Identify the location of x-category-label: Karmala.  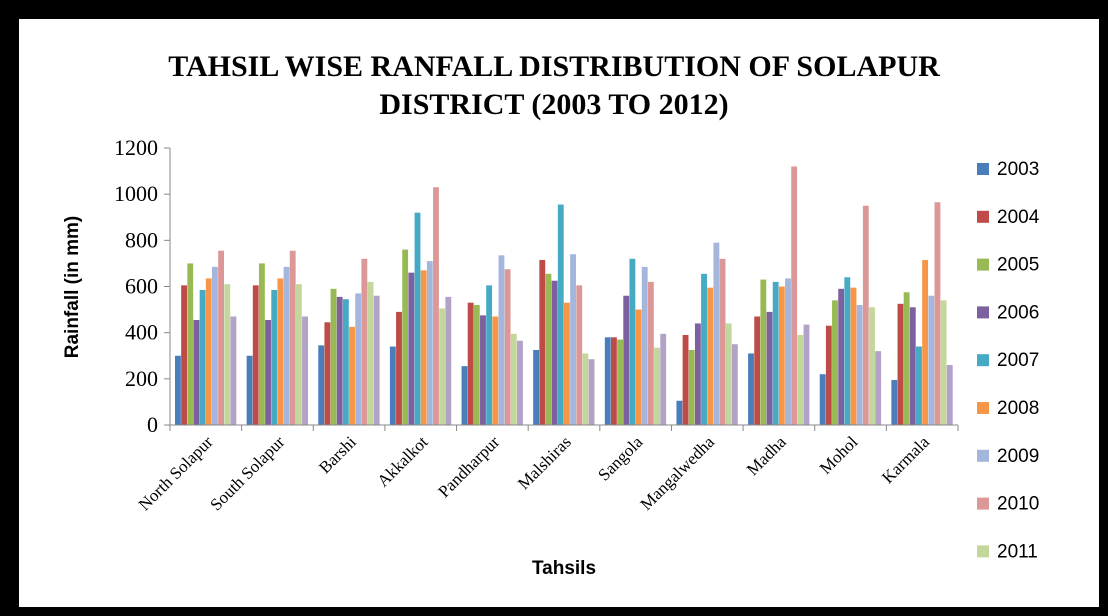
(905, 459).